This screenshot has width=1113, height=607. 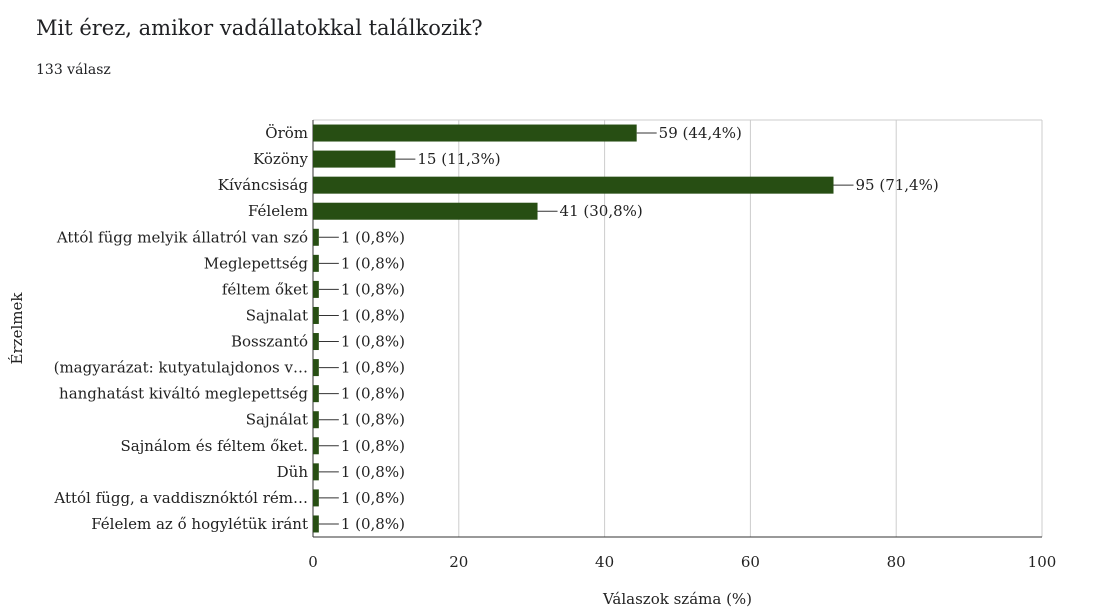 What do you see at coordinates (896, 562) in the screenshot?
I see `x-tick-label: 80` at bounding box center [896, 562].